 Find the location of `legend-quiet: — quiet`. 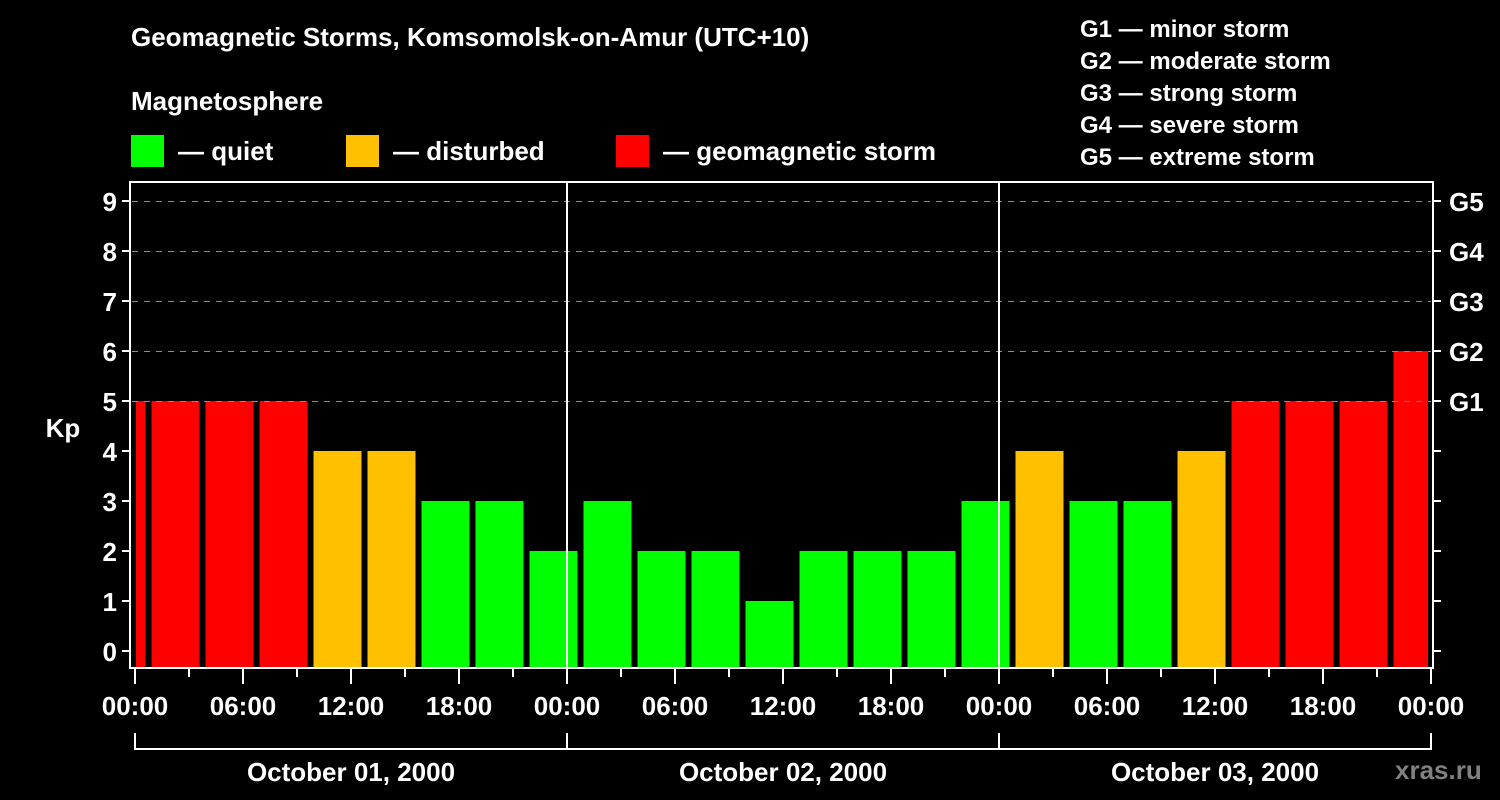

legend-quiet: — quiet is located at coordinates (202, 151).